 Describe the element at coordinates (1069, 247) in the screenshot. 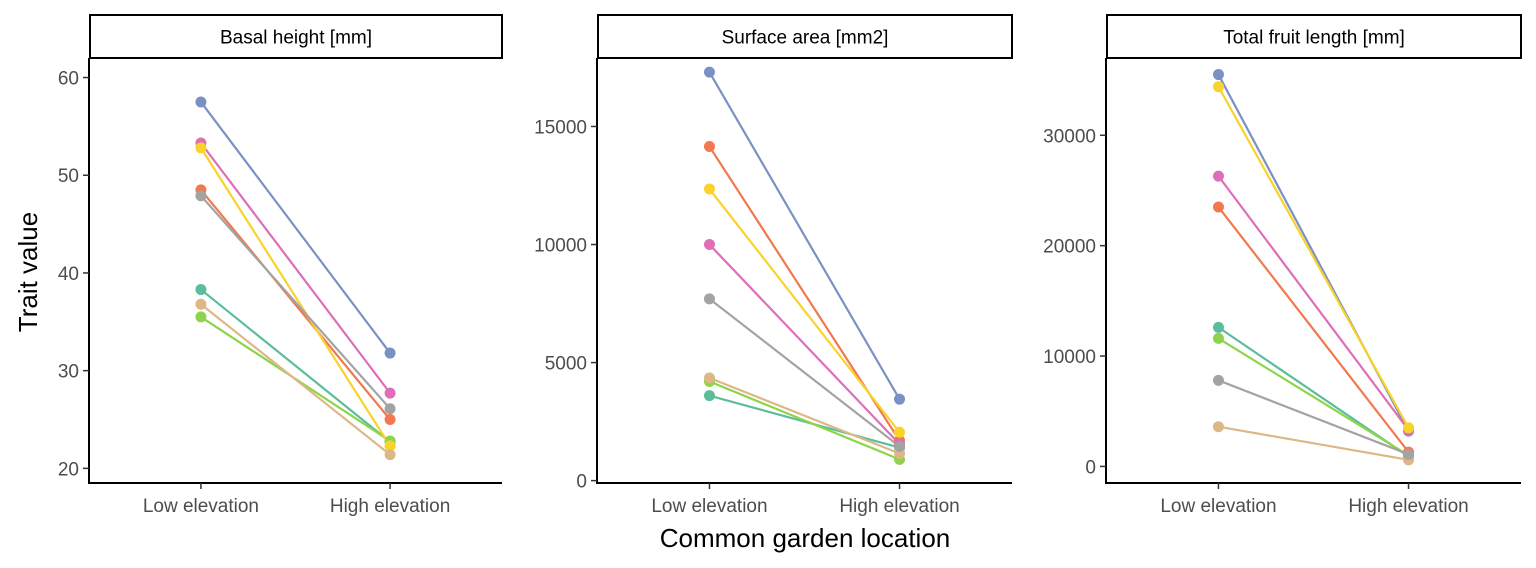

I see `y-tick-label: 20000` at that location.